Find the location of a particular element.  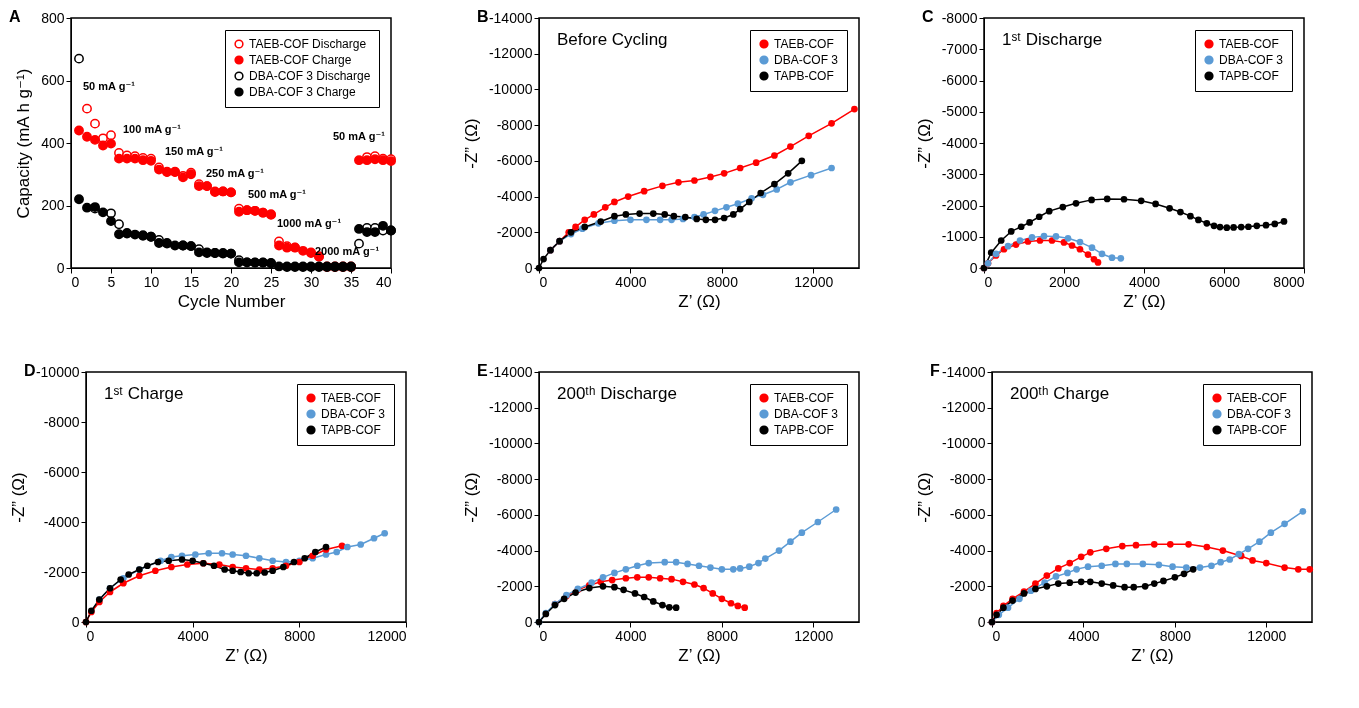

y-tick-label: -1000 is located at coordinates (959, 236).